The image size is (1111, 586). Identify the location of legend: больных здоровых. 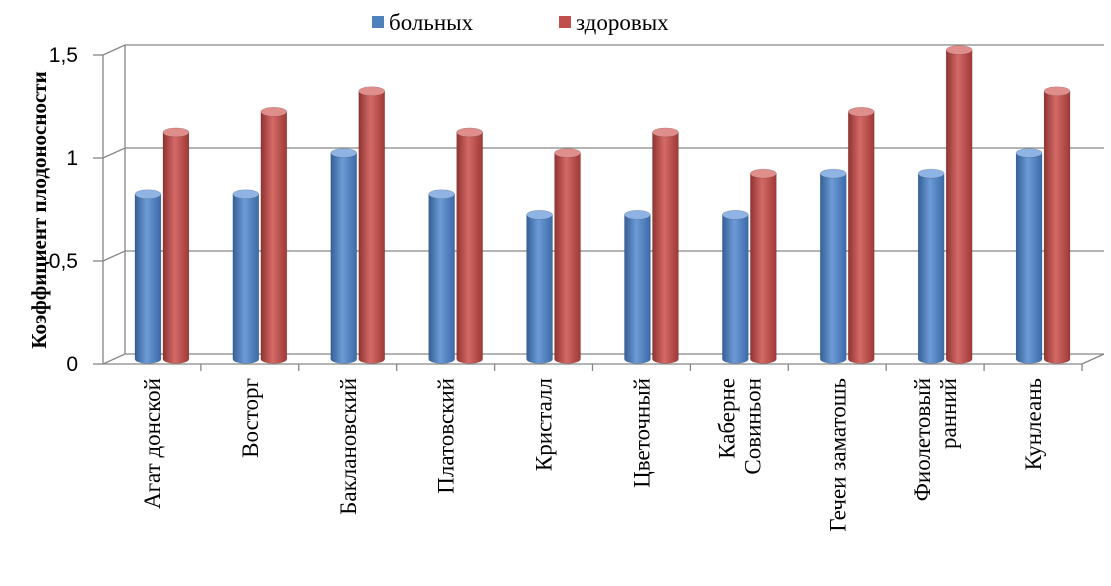
(520, 22).